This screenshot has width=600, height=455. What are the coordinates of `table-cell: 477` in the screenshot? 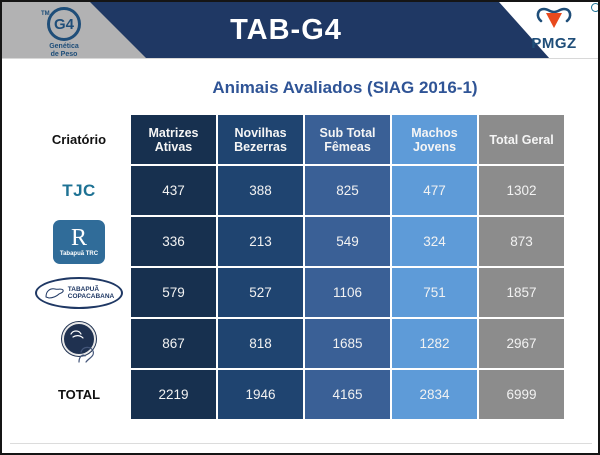 It's located at (434, 190).